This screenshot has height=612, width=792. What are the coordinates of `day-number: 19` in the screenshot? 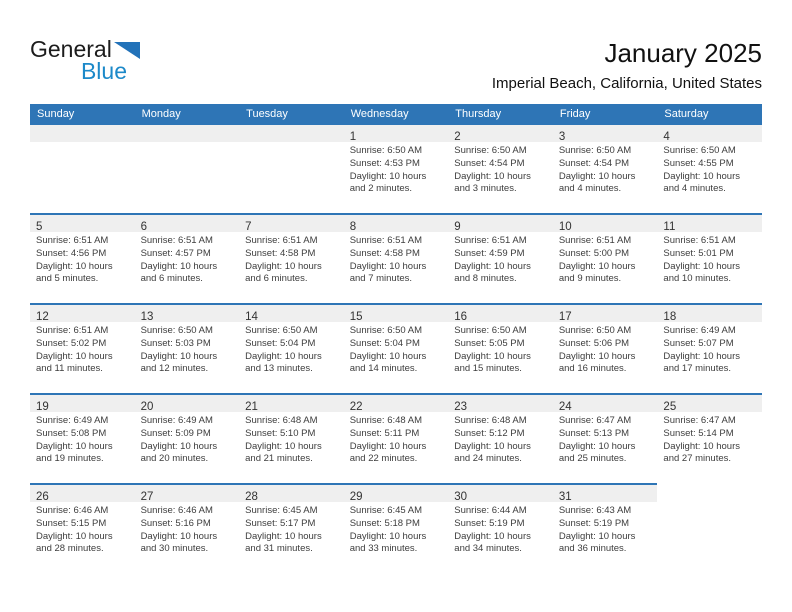 It's located at (42, 407).